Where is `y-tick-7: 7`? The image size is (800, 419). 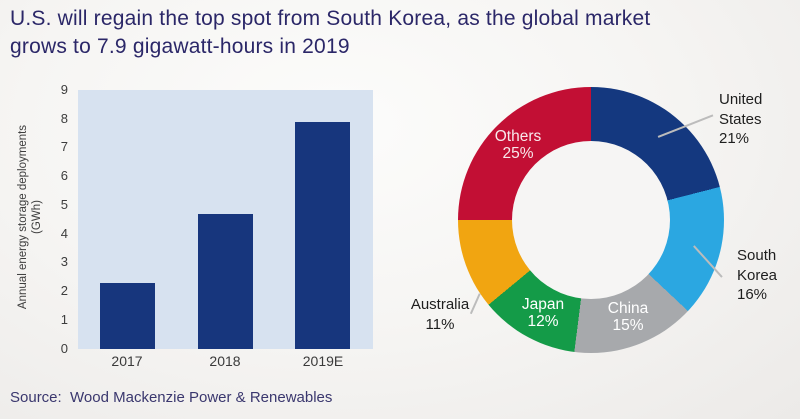
y-tick-7: 7 is located at coordinates (64, 146).